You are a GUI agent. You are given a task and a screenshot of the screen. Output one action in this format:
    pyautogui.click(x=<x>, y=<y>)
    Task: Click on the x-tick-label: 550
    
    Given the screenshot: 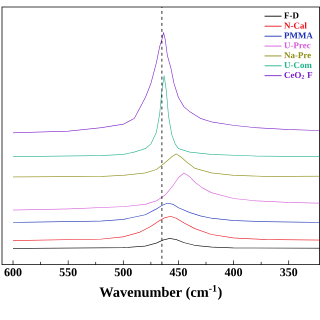 What is the action you would take?
    pyautogui.click(x=68, y=272)
    